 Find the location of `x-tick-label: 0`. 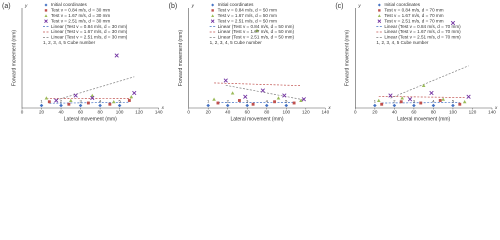

x-tick-label: 0 is located at coordinates (355, 112).